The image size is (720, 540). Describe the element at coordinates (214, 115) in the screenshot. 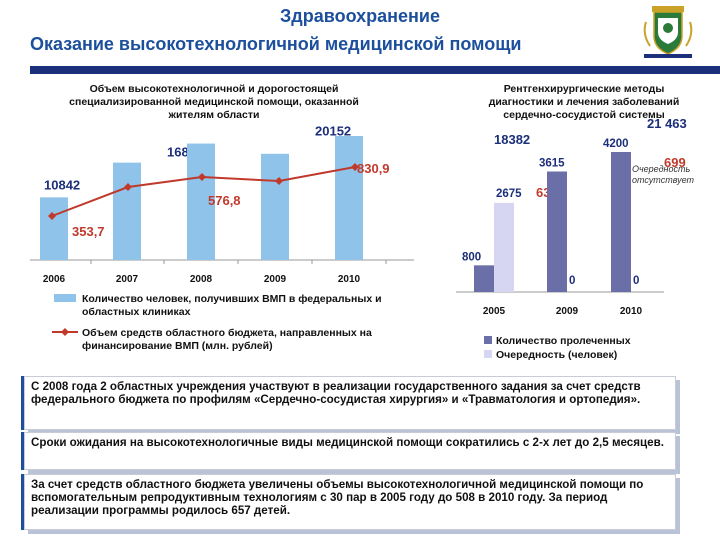

I see `chart1-title-line3: жителям области` at that location.